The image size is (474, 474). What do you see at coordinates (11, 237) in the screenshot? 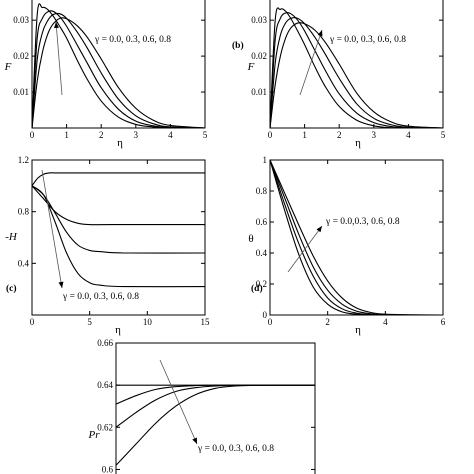
I see `y-axis-label: -H` at bounding box center [11, 237].